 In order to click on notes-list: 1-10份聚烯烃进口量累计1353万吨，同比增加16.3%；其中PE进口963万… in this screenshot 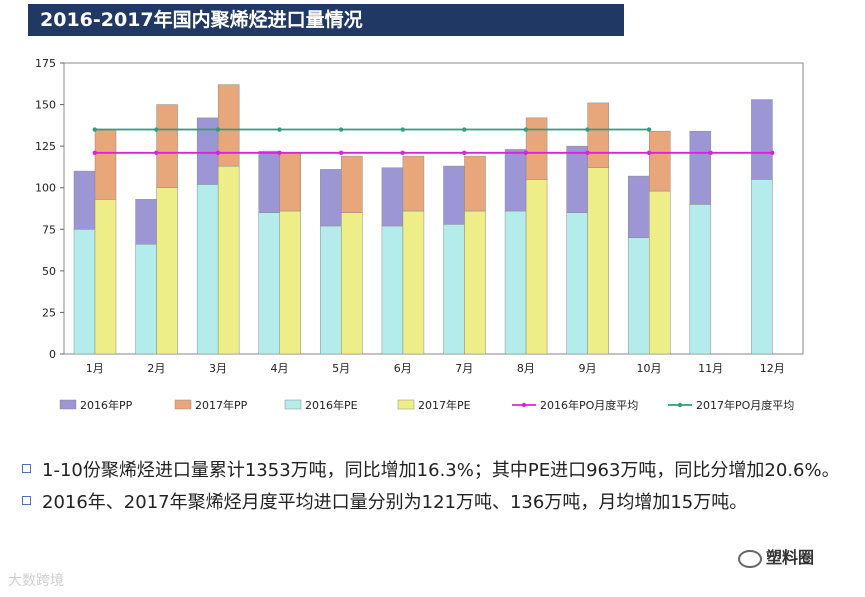, I will do `click(442, 490)`.